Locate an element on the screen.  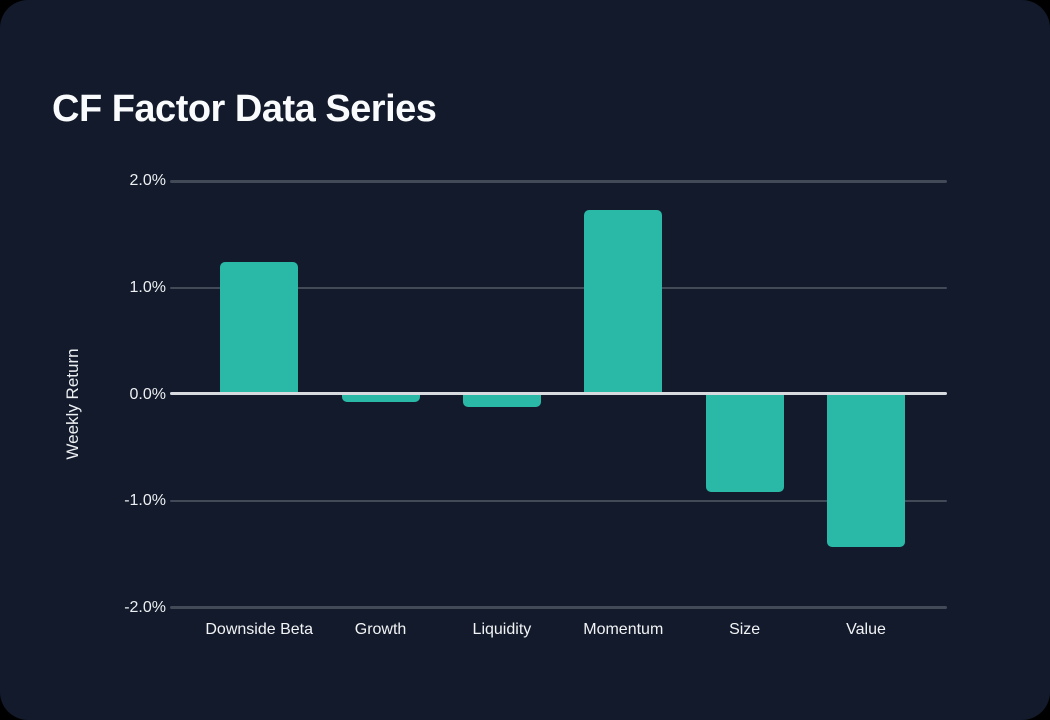
y-tick-label--1: -1.0% is located at coordinates (145, 501).